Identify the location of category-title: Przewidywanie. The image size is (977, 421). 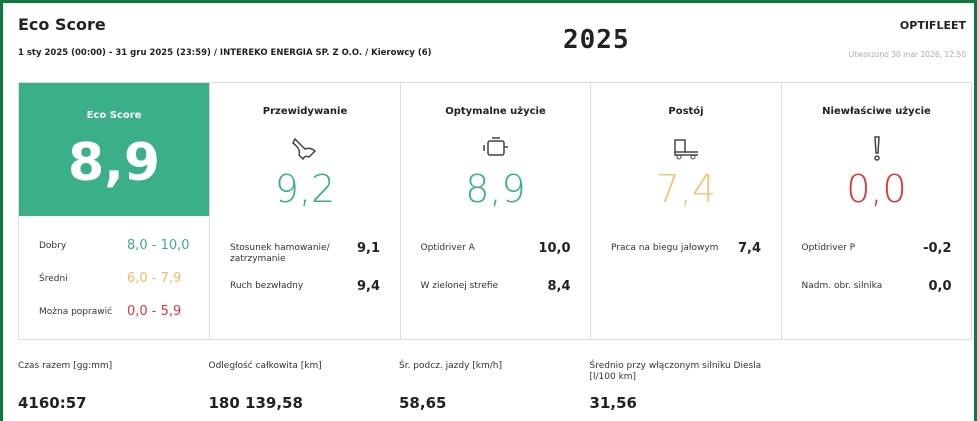
(305, 111).